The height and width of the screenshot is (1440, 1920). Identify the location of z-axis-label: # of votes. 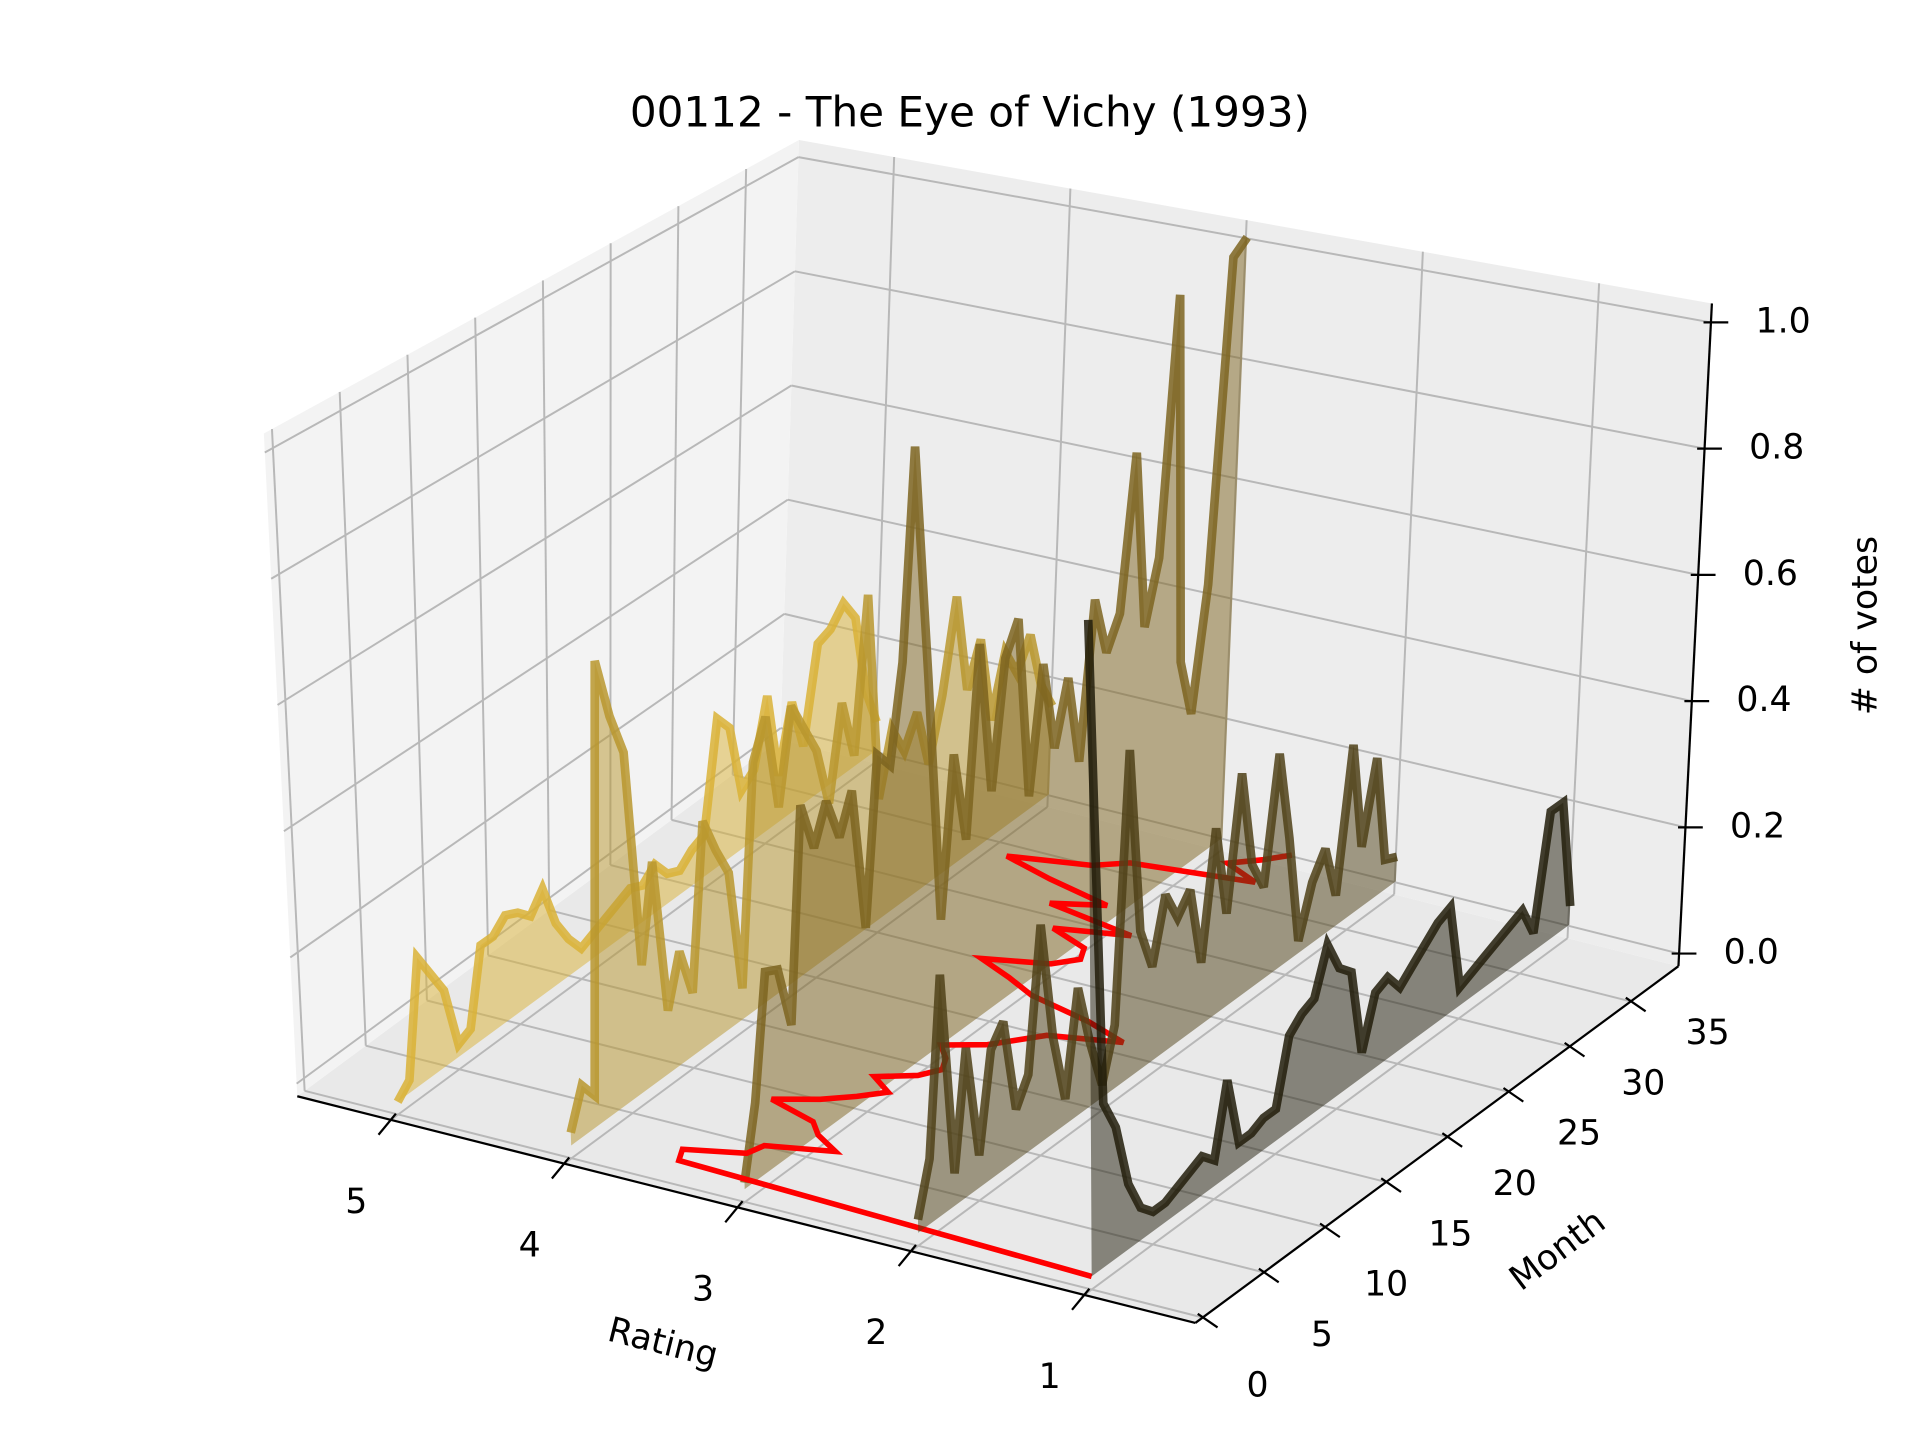
(1866, 625).